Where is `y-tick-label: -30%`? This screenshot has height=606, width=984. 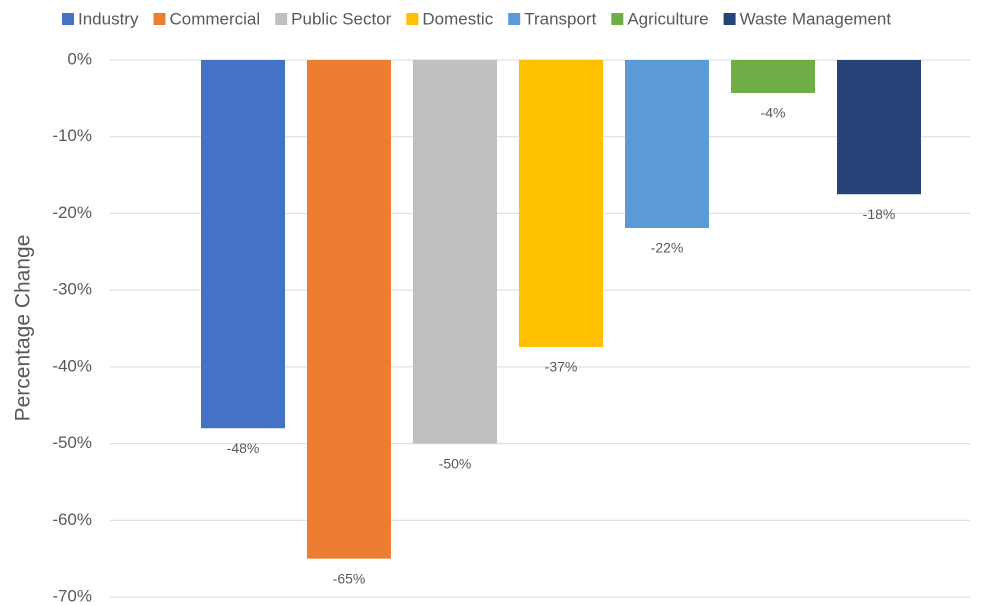
y-tick-label: -30% is located at coordinates (72, 289).